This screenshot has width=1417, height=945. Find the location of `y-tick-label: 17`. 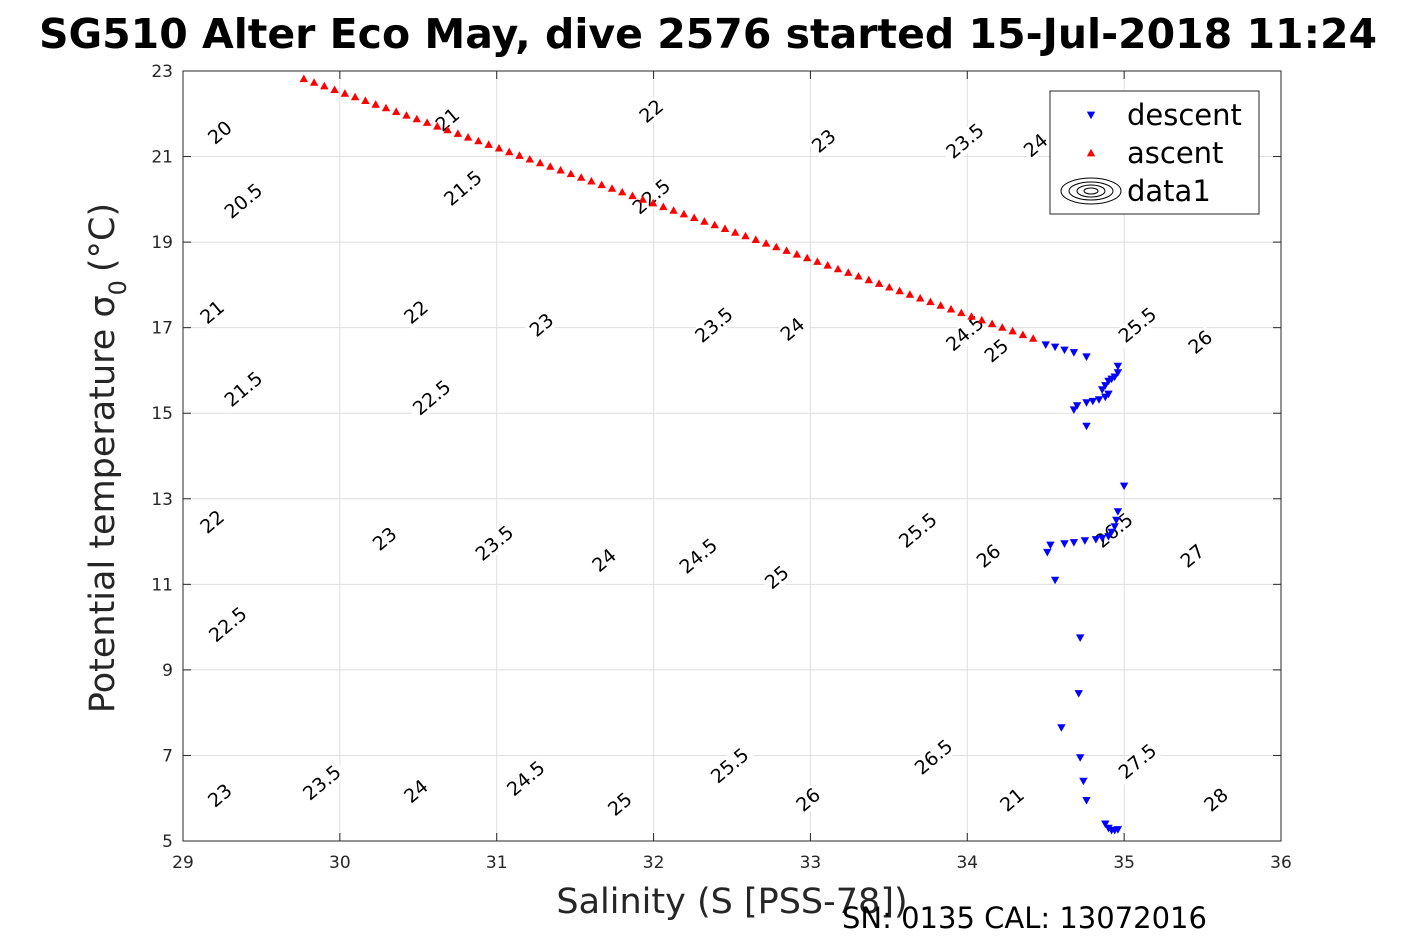

y-tick-label: 17 is located at coordinates (162, 329).